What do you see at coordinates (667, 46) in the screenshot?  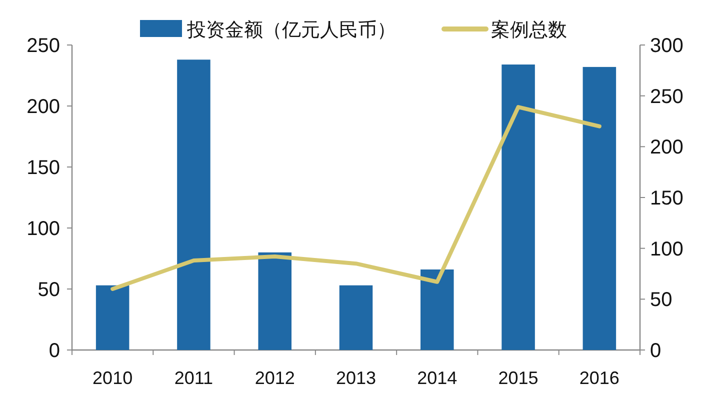 I see `y2-tick-label: 300` at bounding box center [667, 46].